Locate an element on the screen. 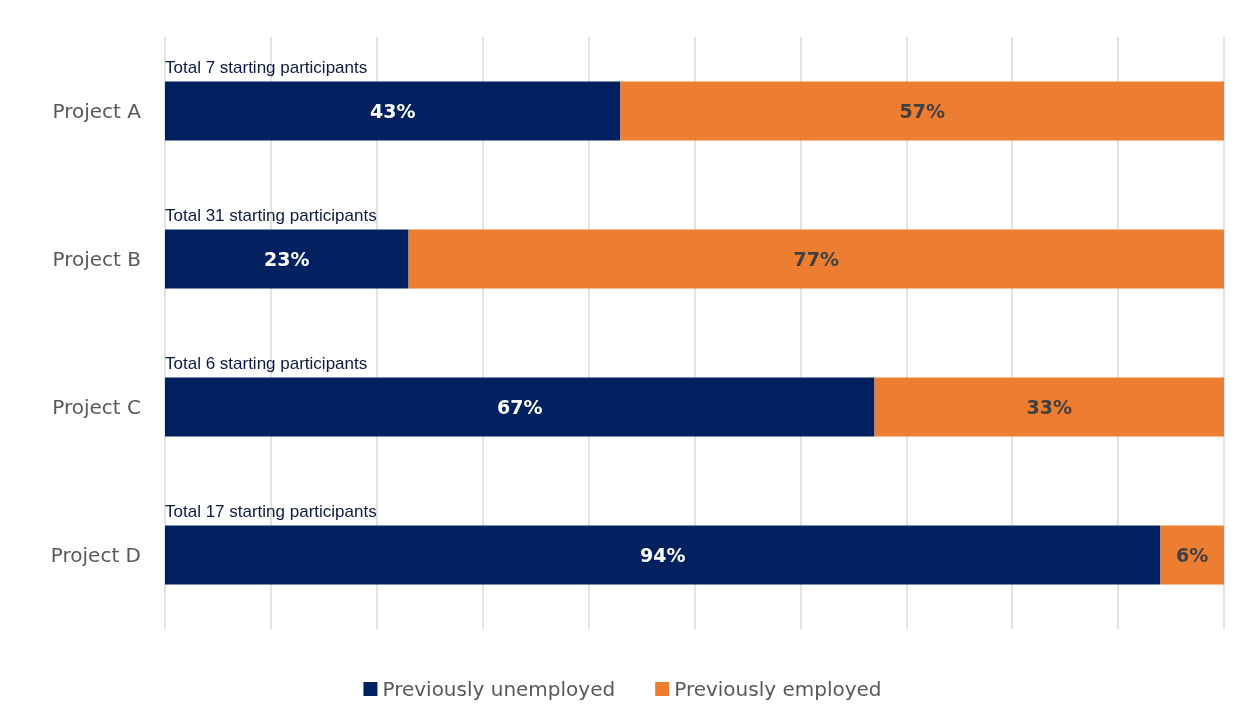 The height and width of the screenshot is (722, 1245). data-label: 77% is located at coordinates (816, 259).